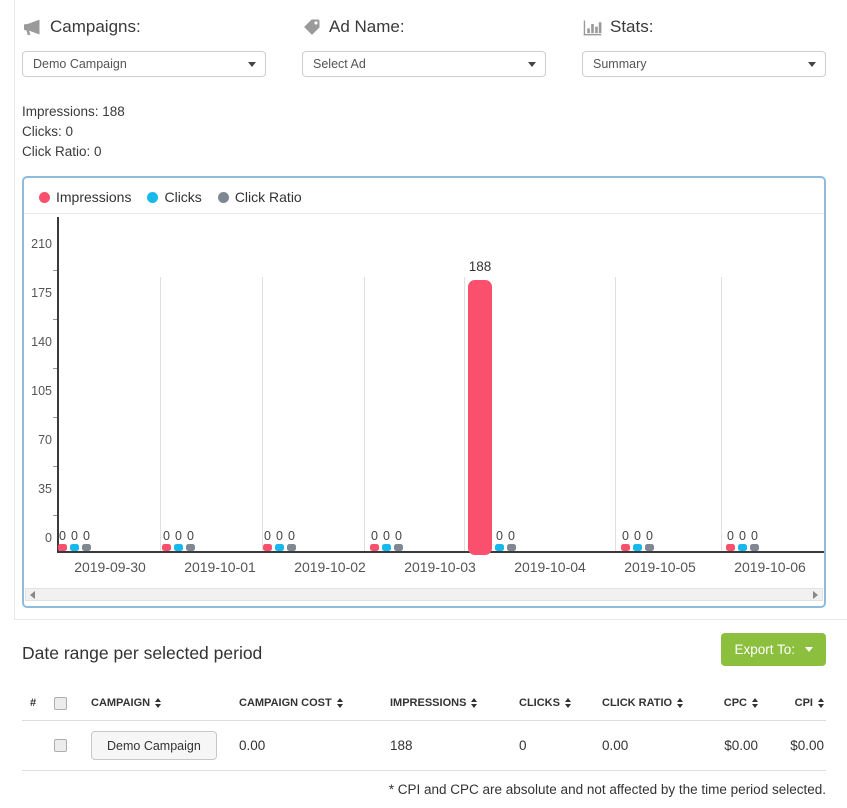 This screenshot has width=847, height=808. What do you see at coordinates (424, 45) in the screenshot?
I see `ad-name-control: Ad Name: Select Ad` at bounding box center [424, 45].